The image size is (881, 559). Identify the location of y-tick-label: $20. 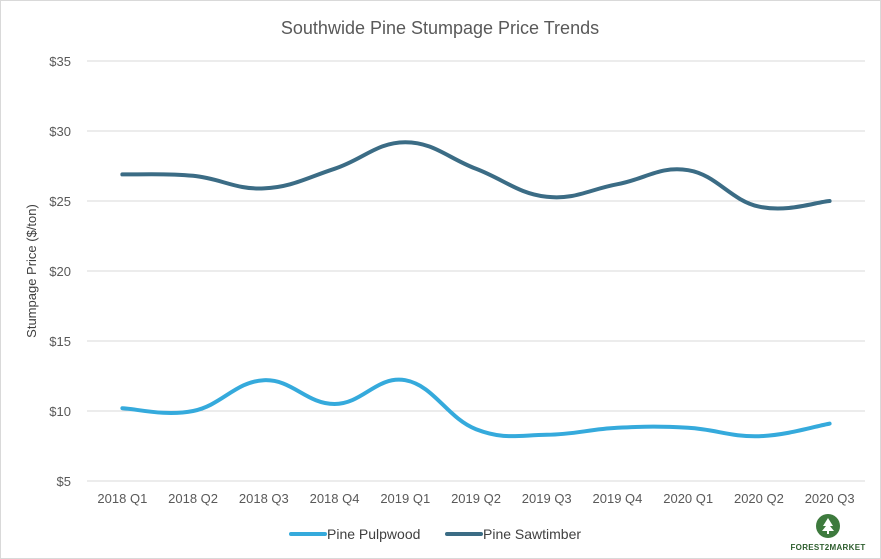
(60, 271).